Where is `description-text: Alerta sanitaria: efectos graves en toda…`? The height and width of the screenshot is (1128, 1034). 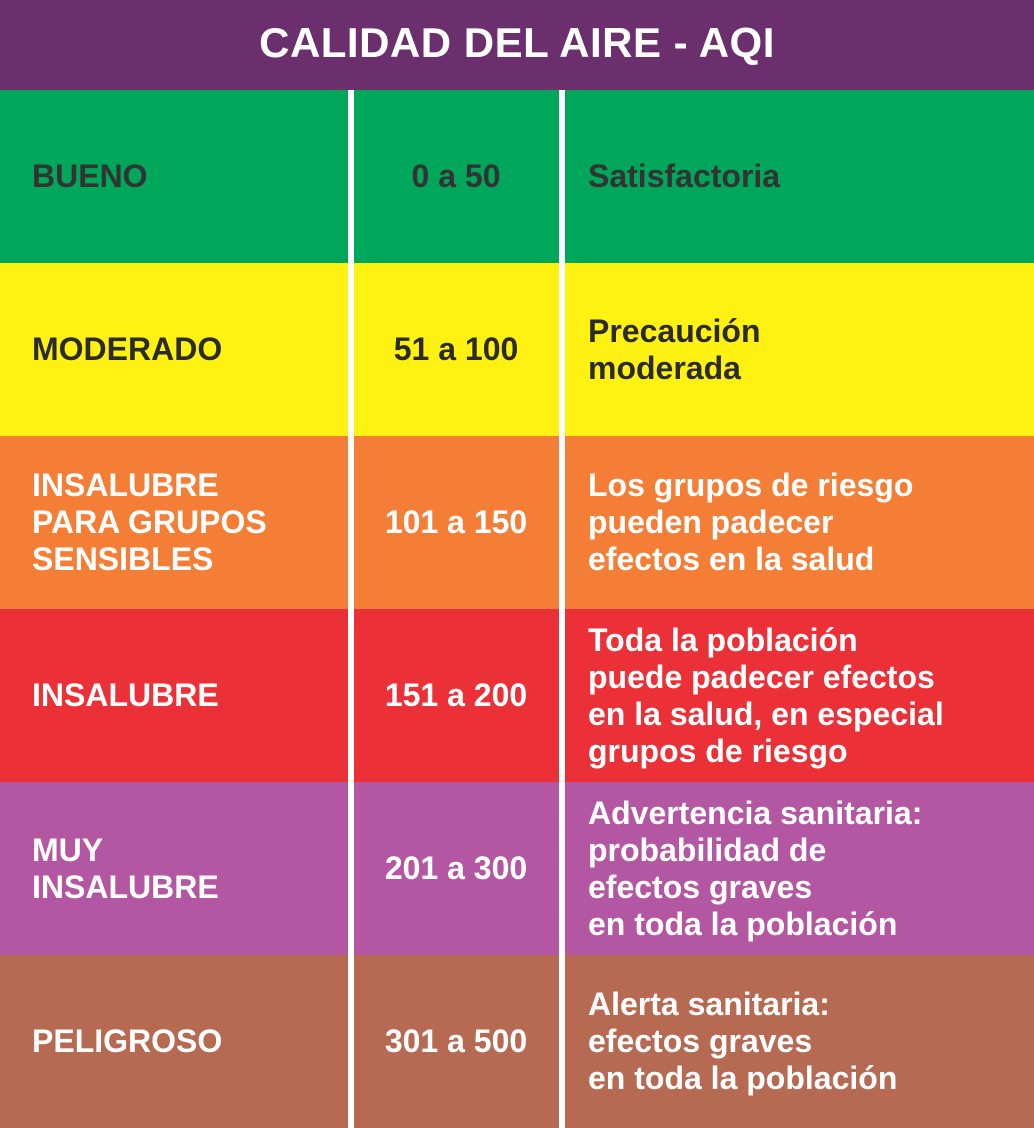 description-text: Alerta sanitaria: efectos graves en toda… is located at coordinates (743, 1041).